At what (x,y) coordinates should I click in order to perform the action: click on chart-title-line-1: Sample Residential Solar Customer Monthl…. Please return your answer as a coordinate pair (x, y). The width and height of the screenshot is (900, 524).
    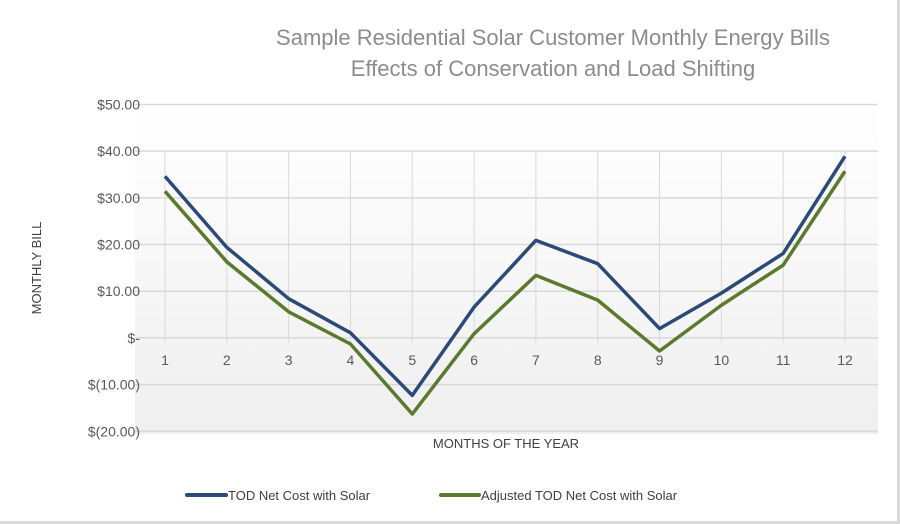
    Looking at the image, I should click on (553, 37).